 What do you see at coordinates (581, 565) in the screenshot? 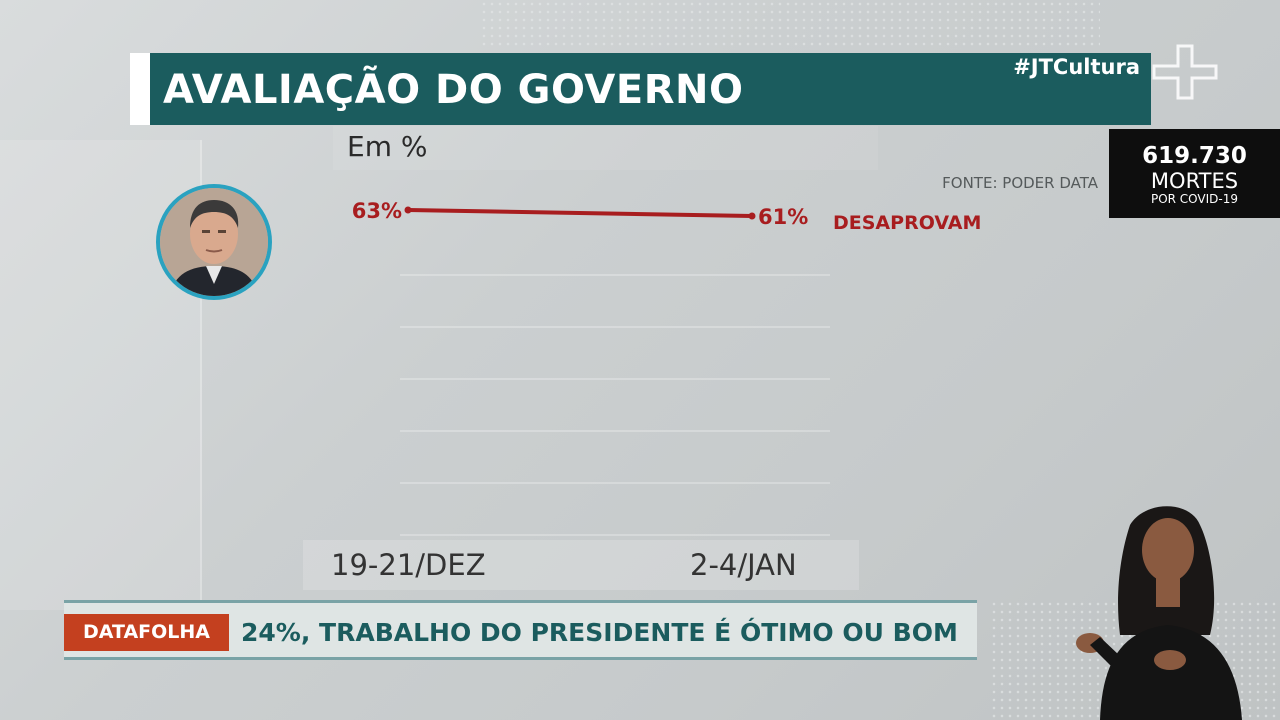
I see `x-axis-label-box` at bounding box center [581, 565].